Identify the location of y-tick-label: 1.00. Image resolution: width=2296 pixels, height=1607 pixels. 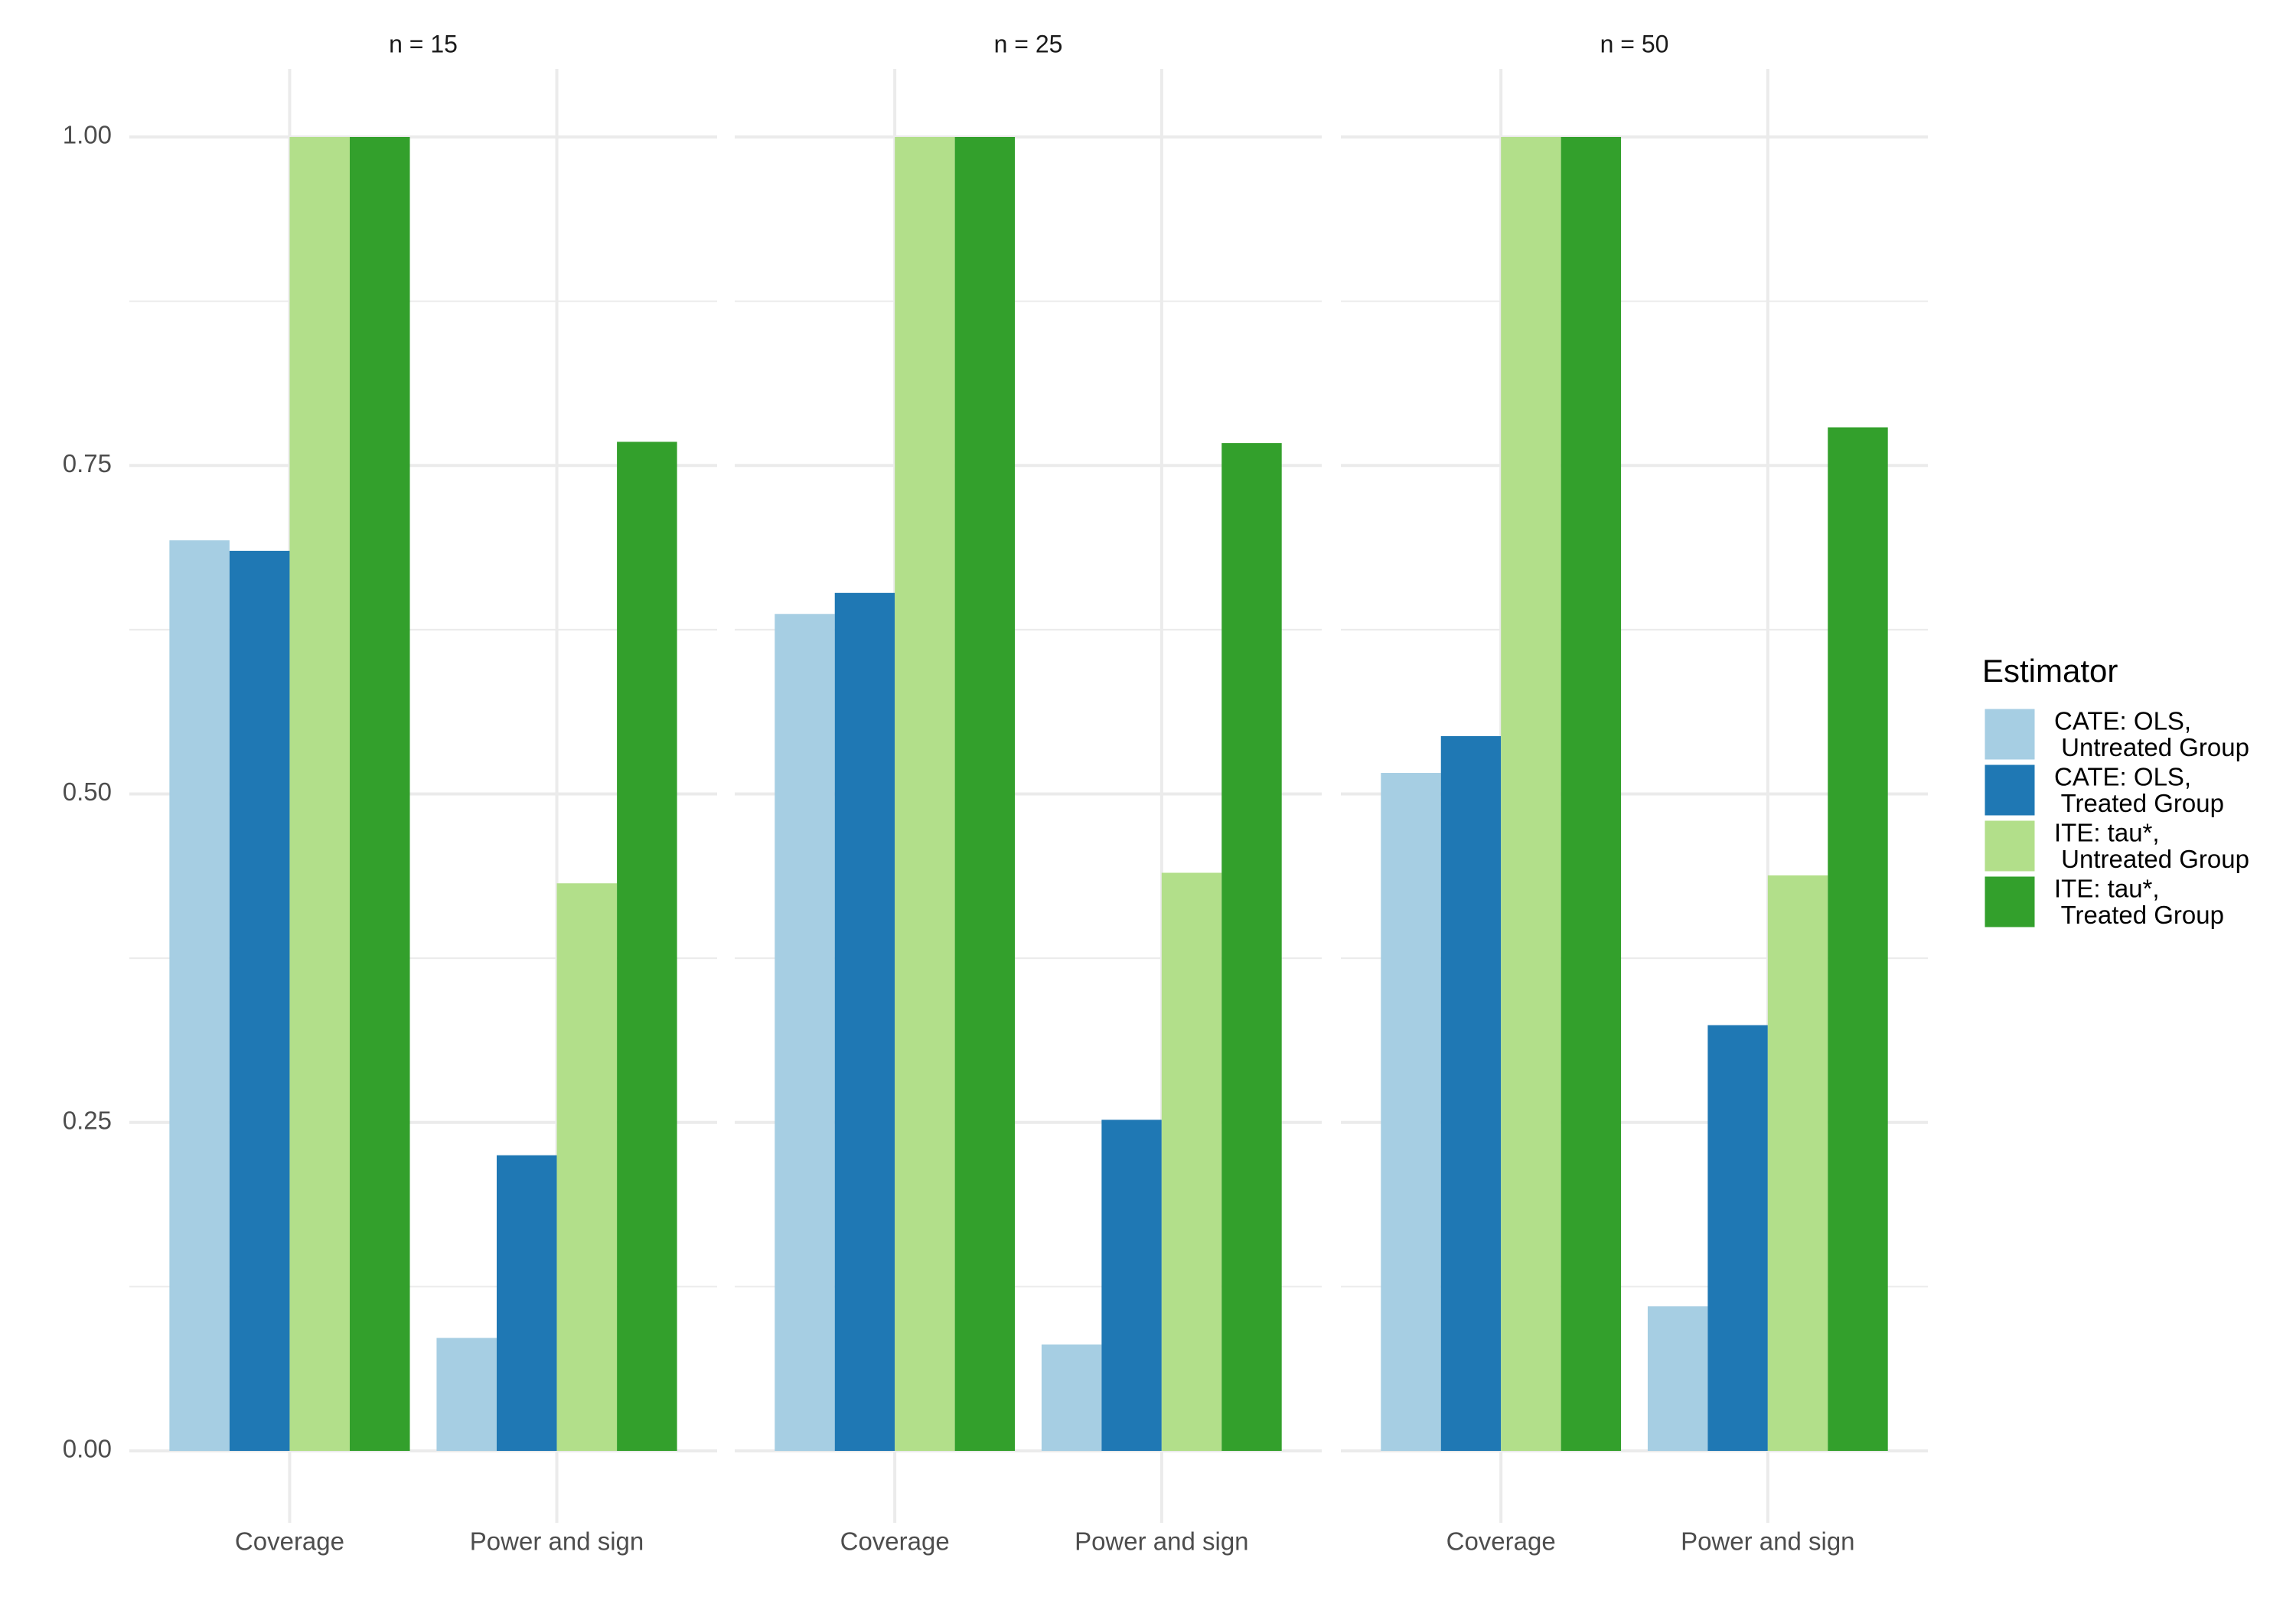
(87, 135).